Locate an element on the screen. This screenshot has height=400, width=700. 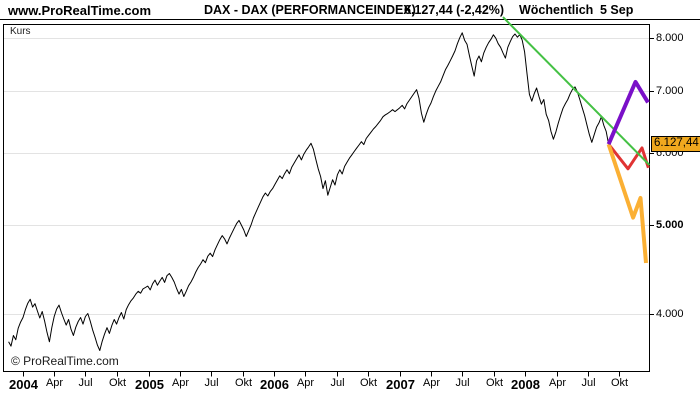
x-axis-tick-label: 2005 is located at coordinates (149, 384).